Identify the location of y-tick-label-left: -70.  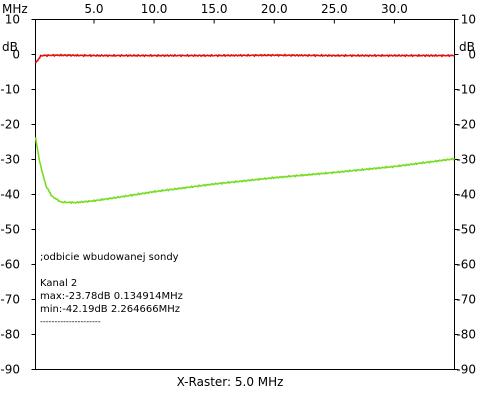
(10, 300).